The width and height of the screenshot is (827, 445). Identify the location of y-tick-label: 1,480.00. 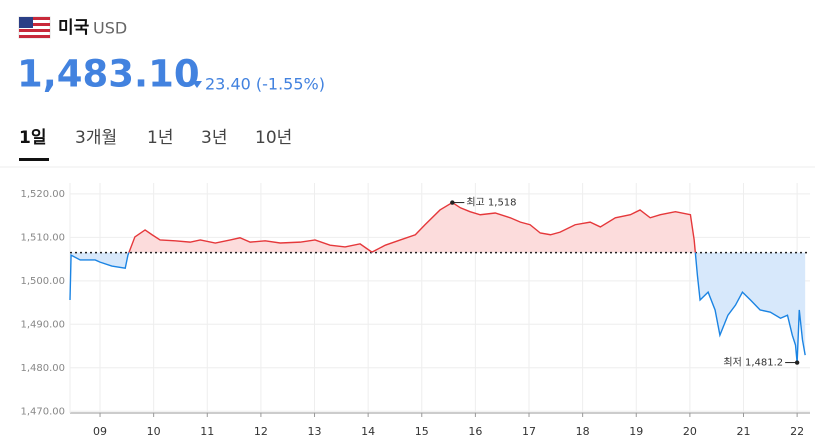
(42, 368).